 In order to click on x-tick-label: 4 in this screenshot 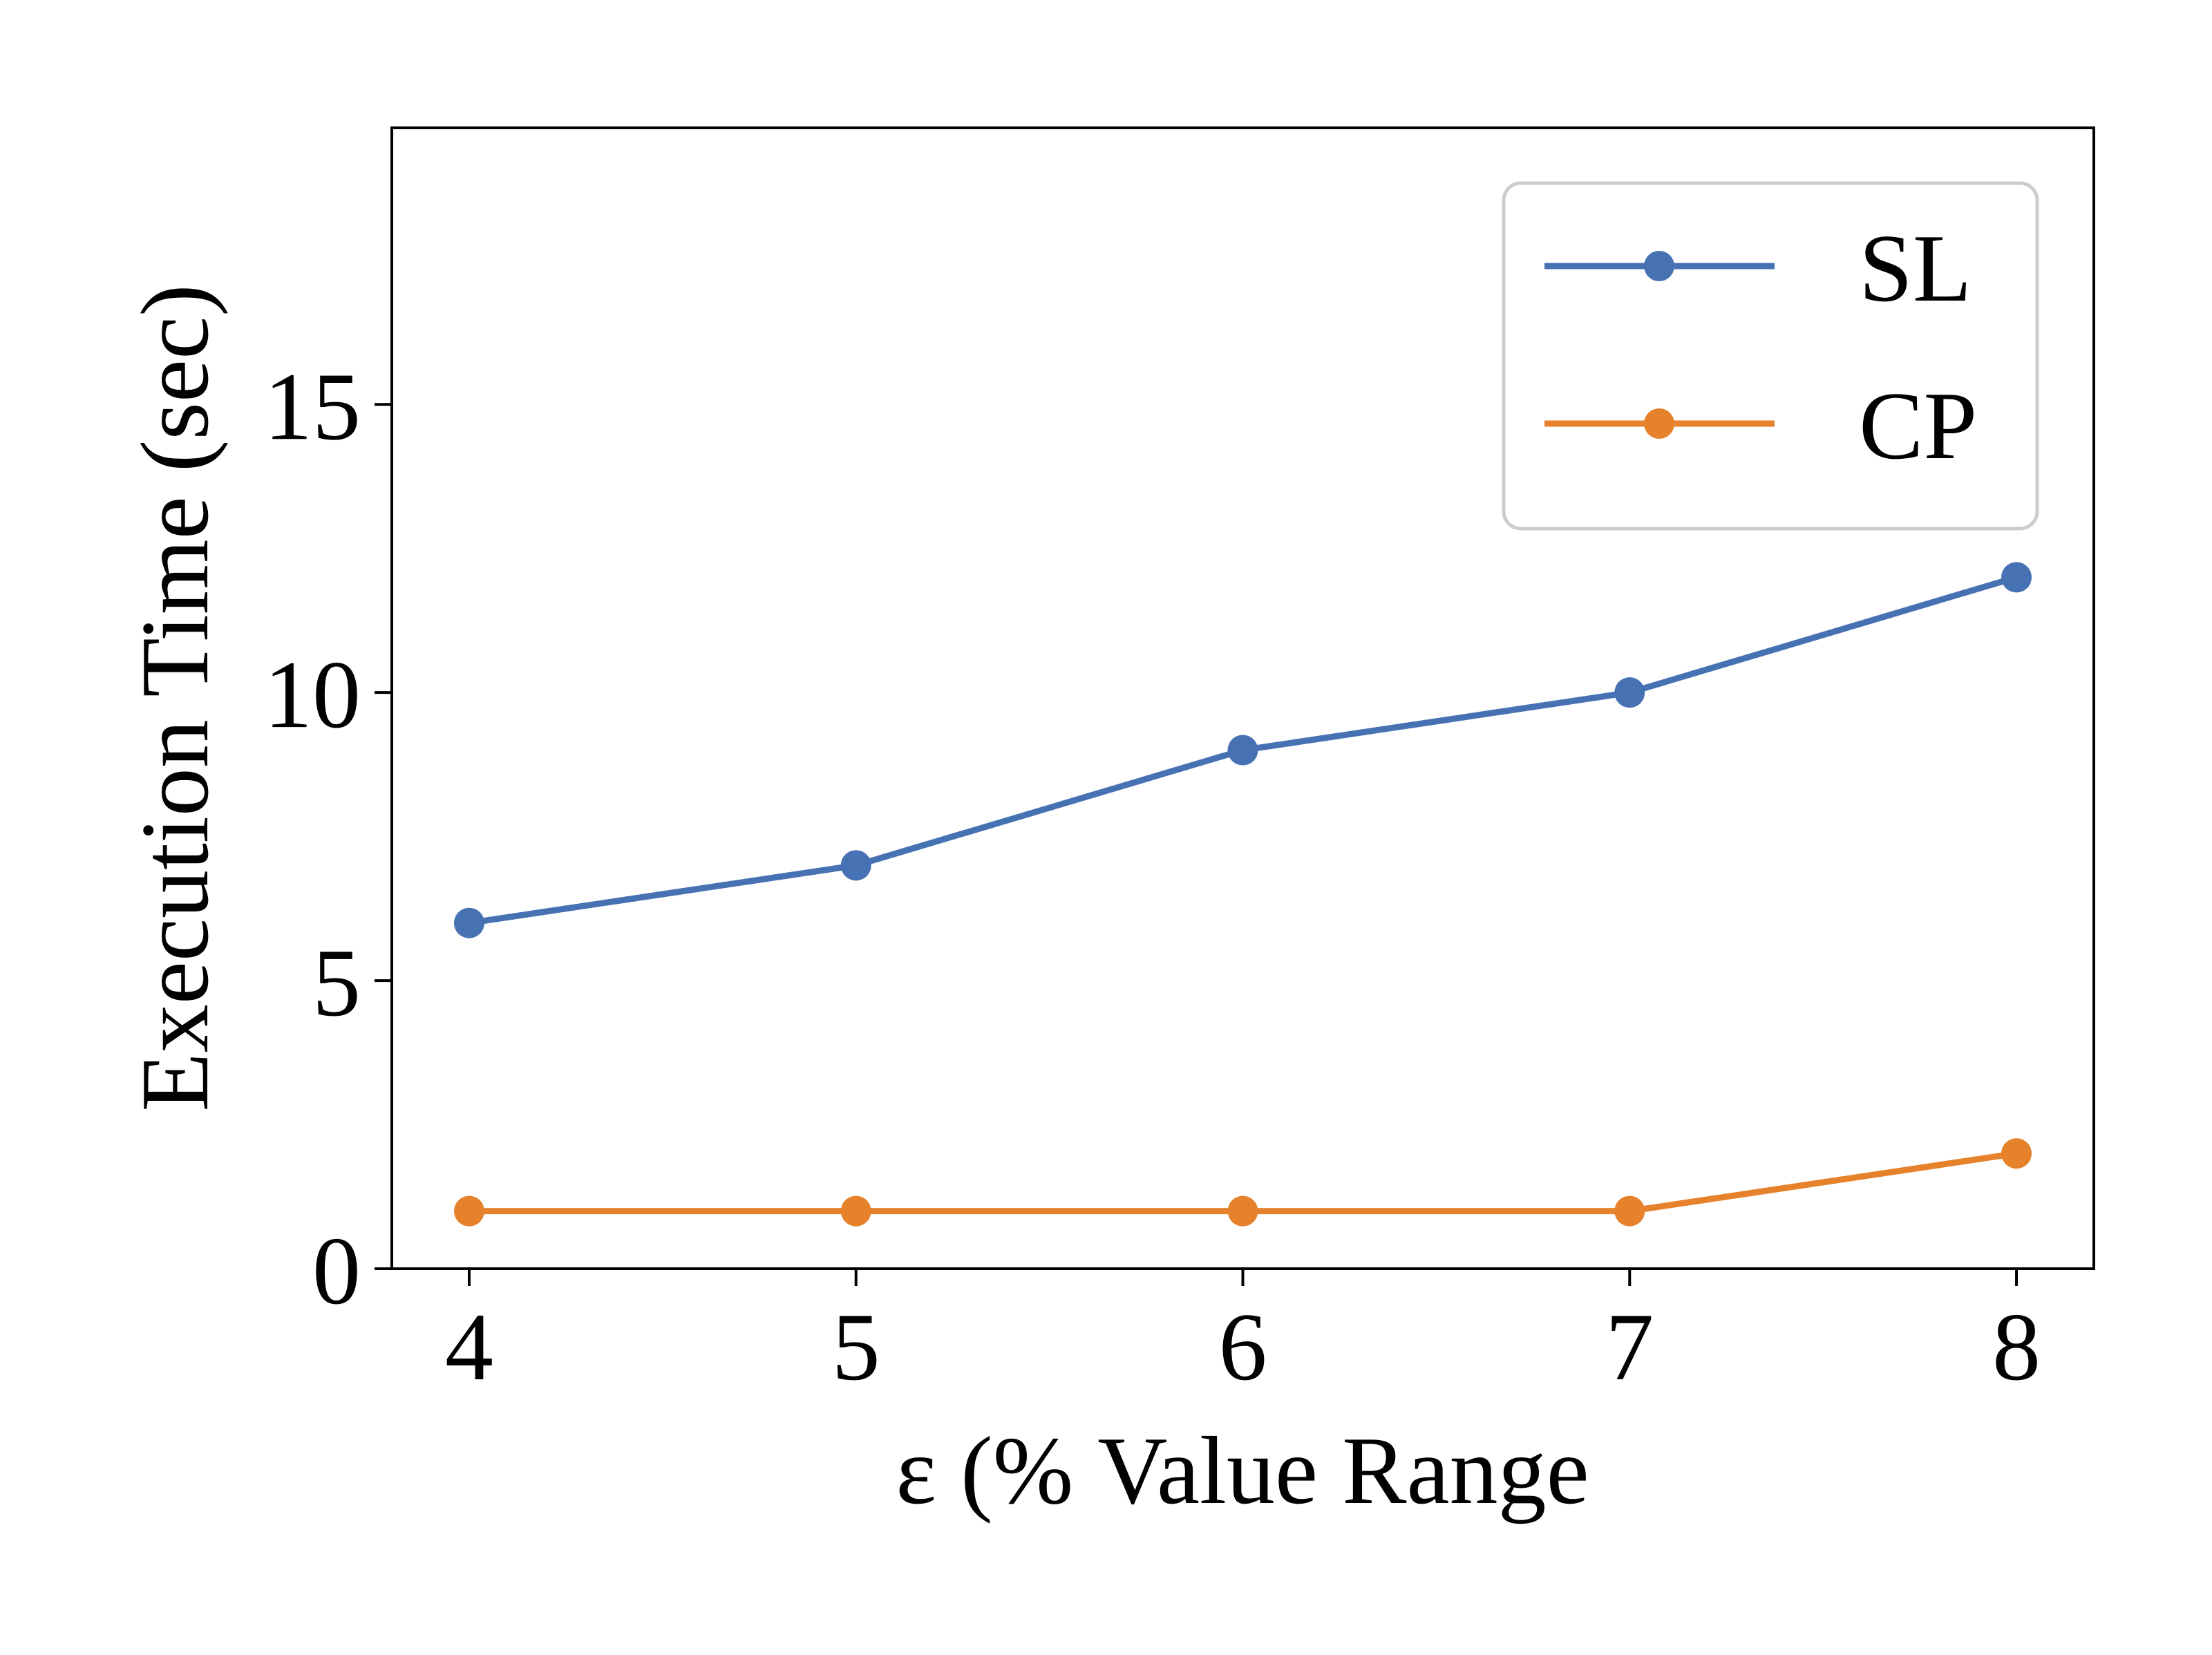, I will do `click(469, 1347)`.